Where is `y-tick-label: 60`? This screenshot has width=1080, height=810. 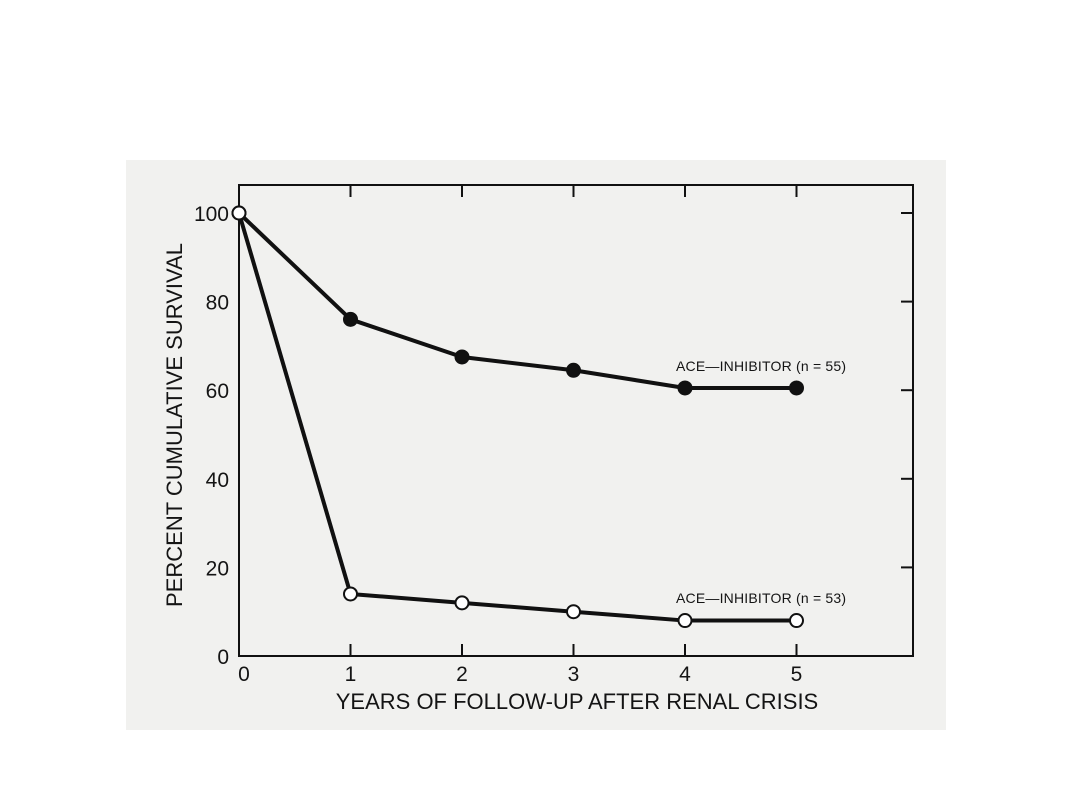 y-tick-label: 60 is located at coordinates (217, 391).